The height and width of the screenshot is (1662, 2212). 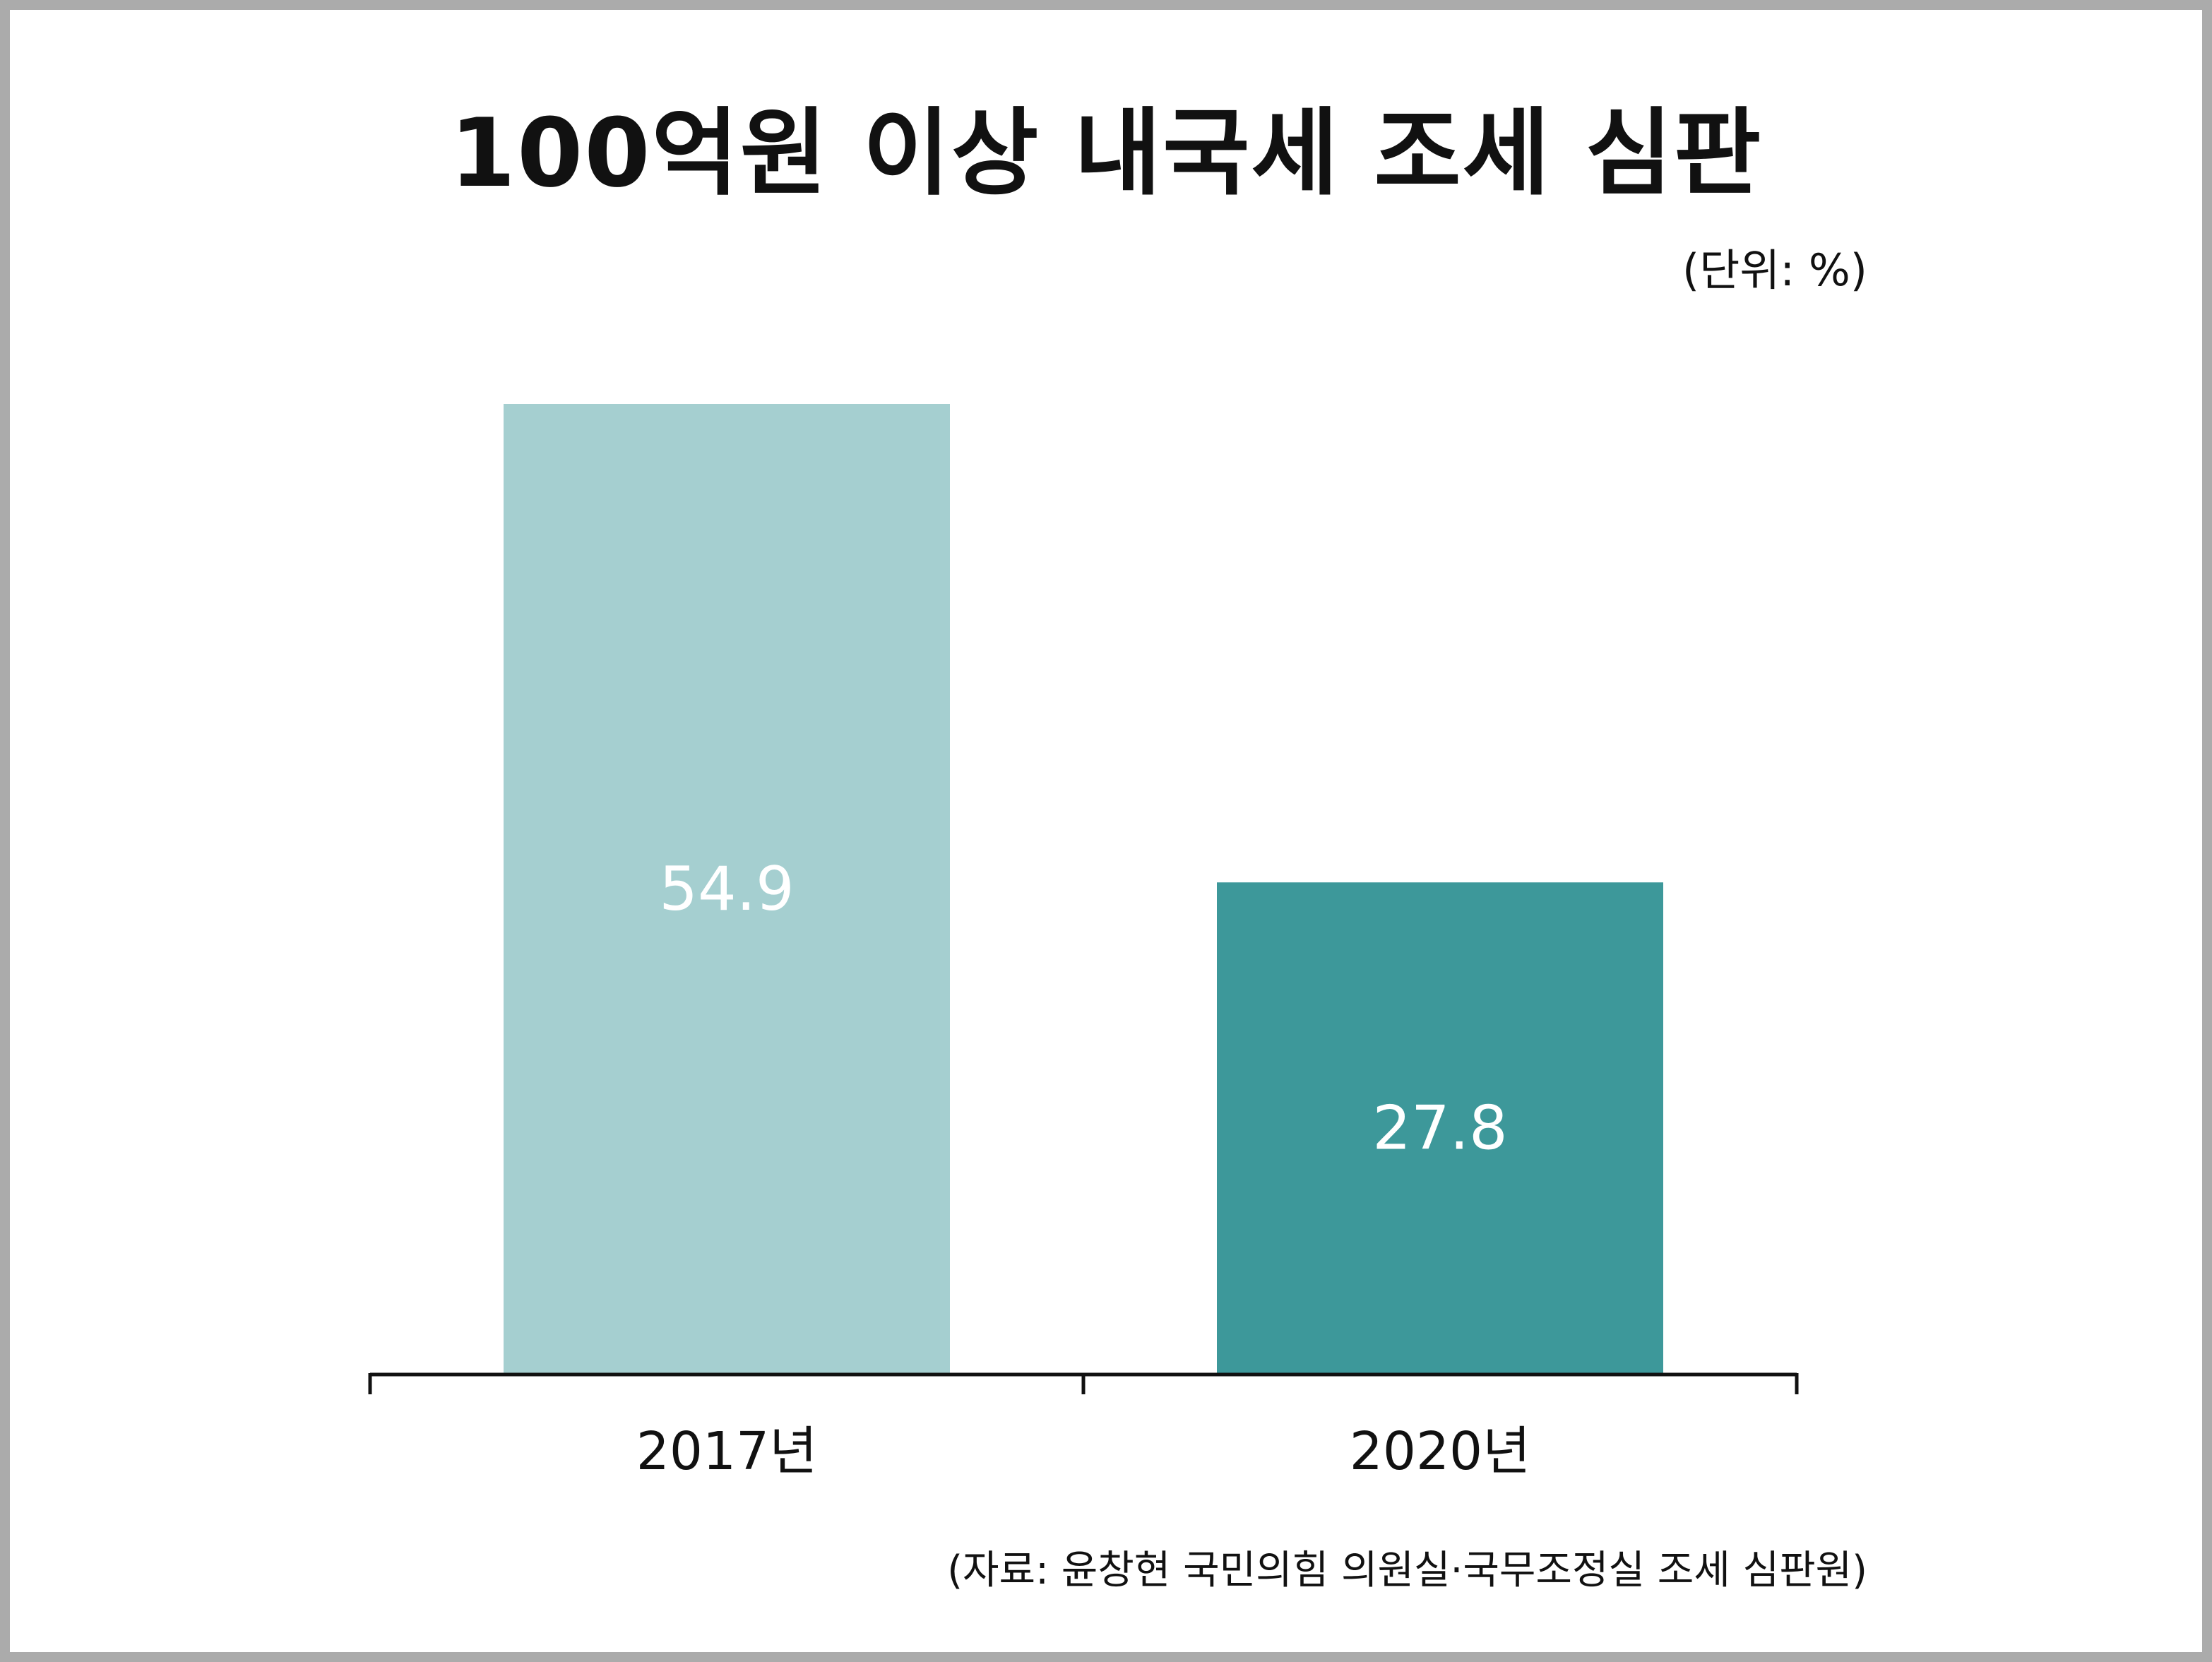 What do you see at coordinates (1774, 270) in the screenshot?
I see `unit-label: (단위: %)` at bounding box center [1774, 270].